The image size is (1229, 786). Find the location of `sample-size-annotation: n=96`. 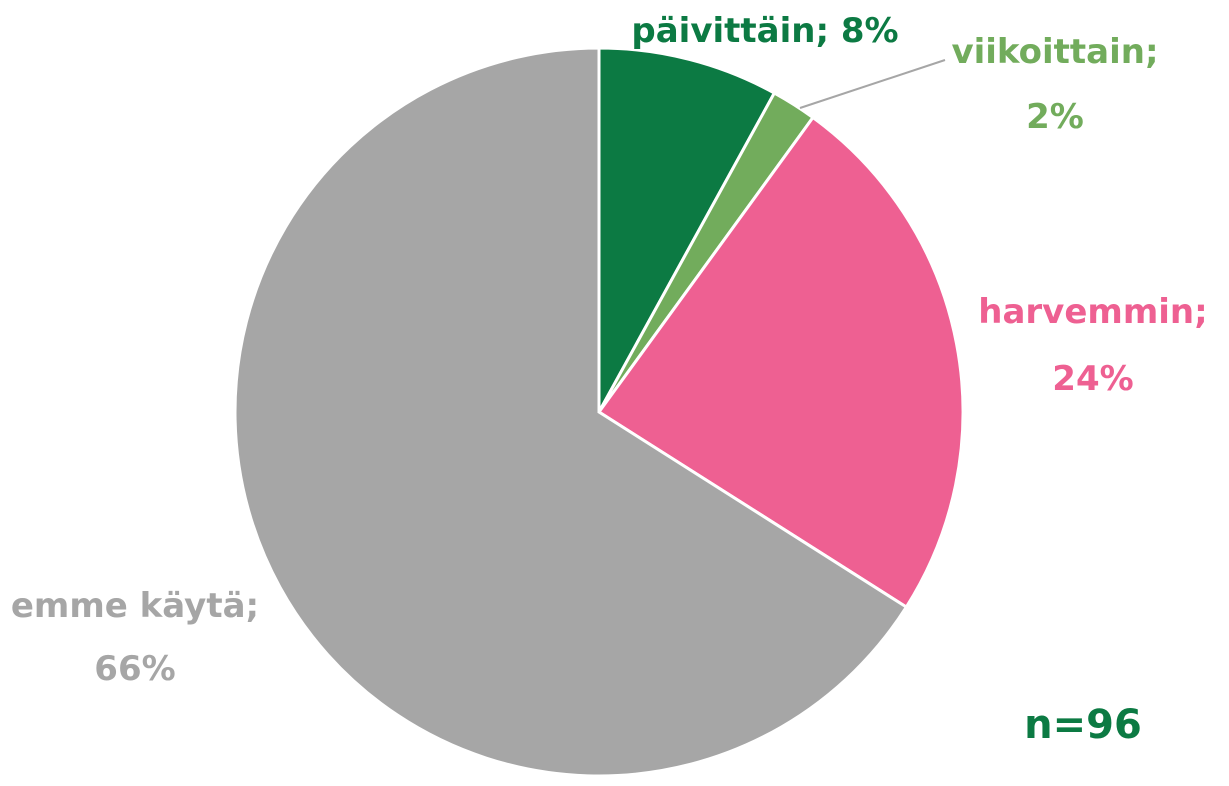

sample-size-annotation: n=96 is located at coordinates (1083, 725).